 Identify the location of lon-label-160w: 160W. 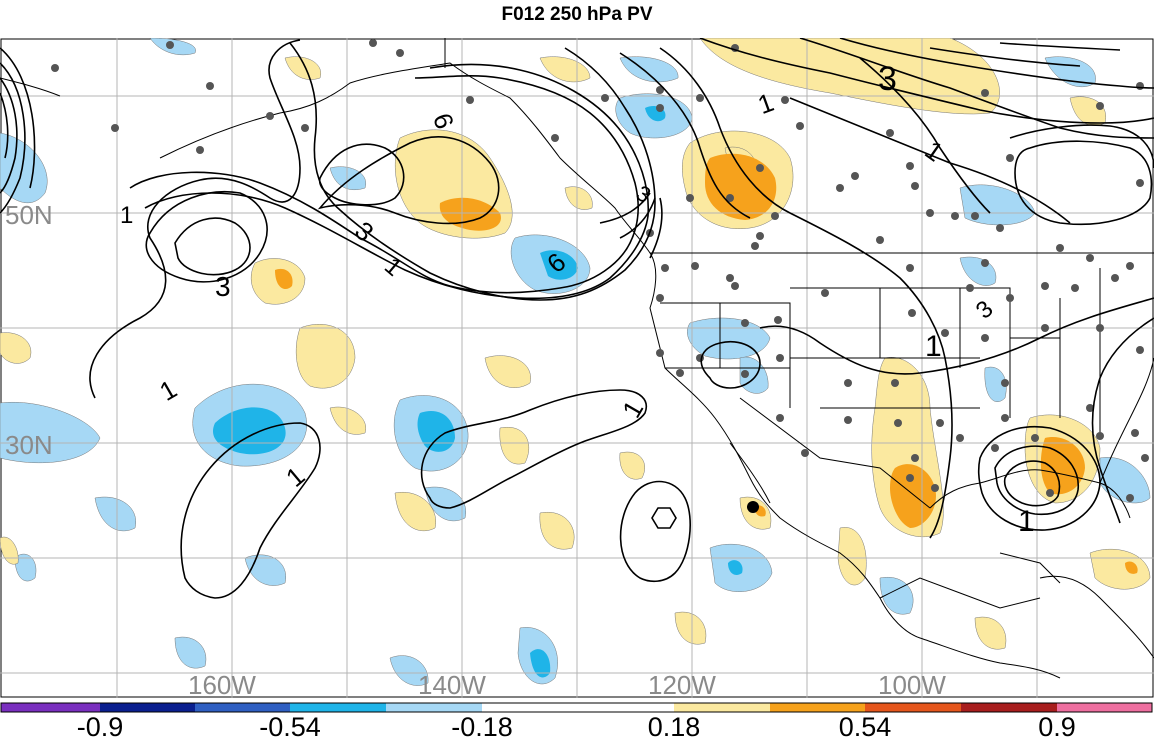
(222, 684).